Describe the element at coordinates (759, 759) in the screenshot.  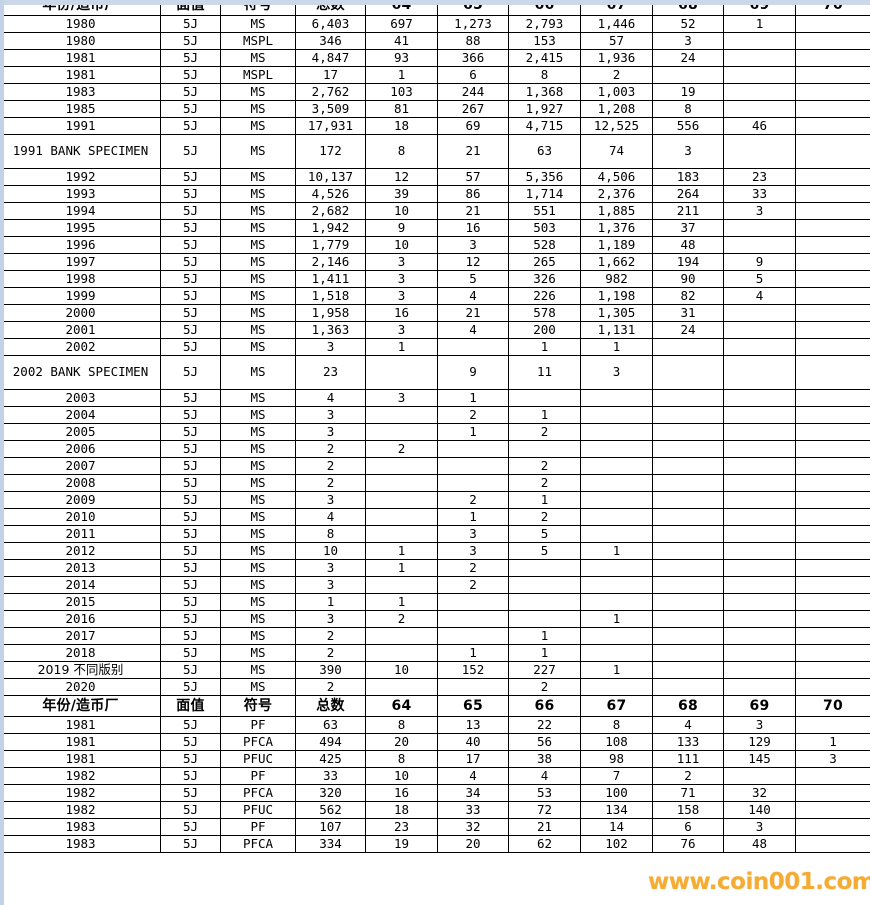
I see `cell-value: 145` at that location.